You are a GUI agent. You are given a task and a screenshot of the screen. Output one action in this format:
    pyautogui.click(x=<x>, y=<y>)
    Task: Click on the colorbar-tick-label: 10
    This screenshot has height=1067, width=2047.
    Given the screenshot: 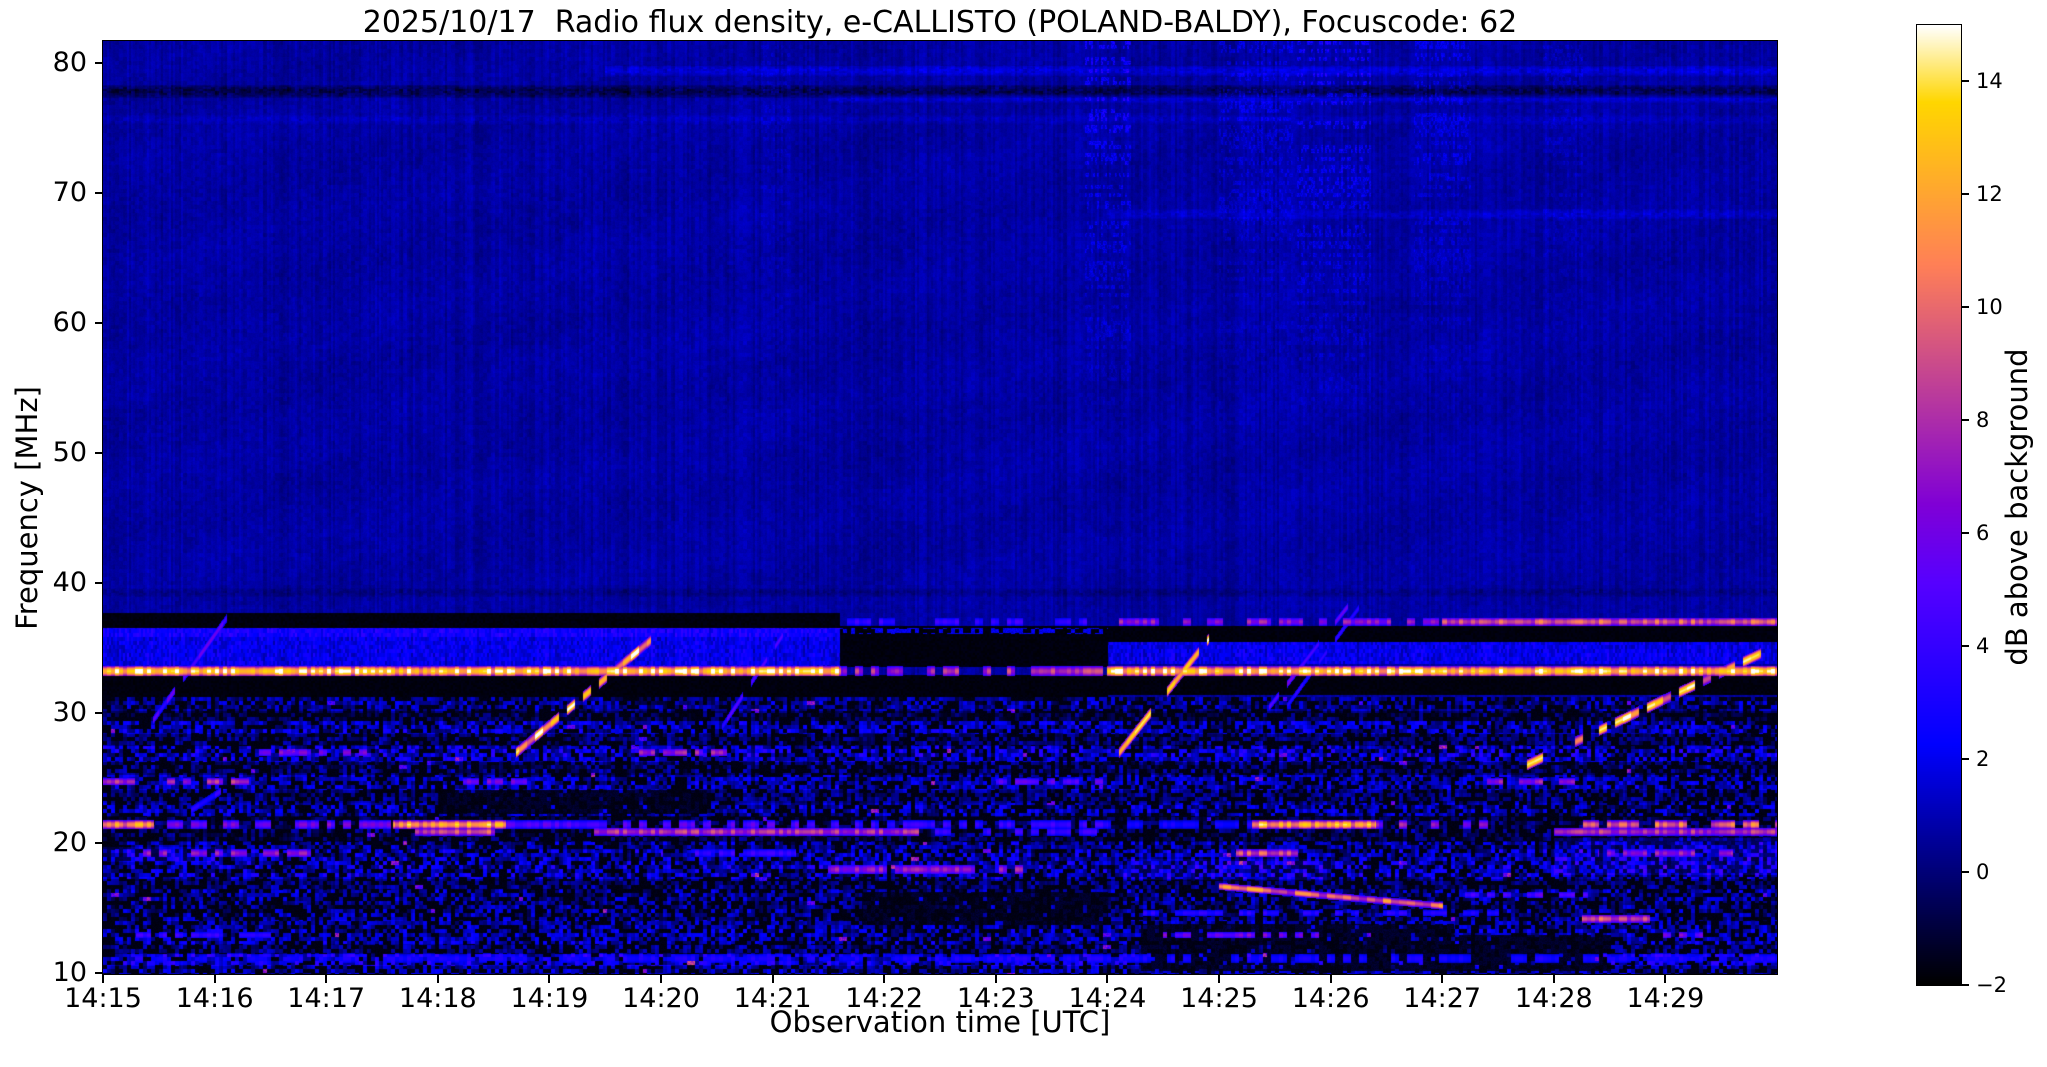 What is the action you would take?
    pyautogui.click(x=1989, y=307)
    